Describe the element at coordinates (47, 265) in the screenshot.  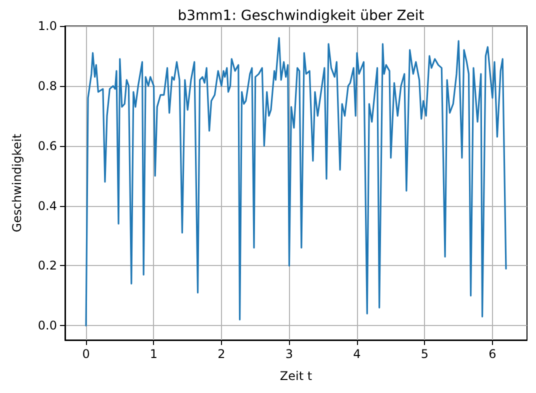
I see `y-tick-label: 0.2` at that location.